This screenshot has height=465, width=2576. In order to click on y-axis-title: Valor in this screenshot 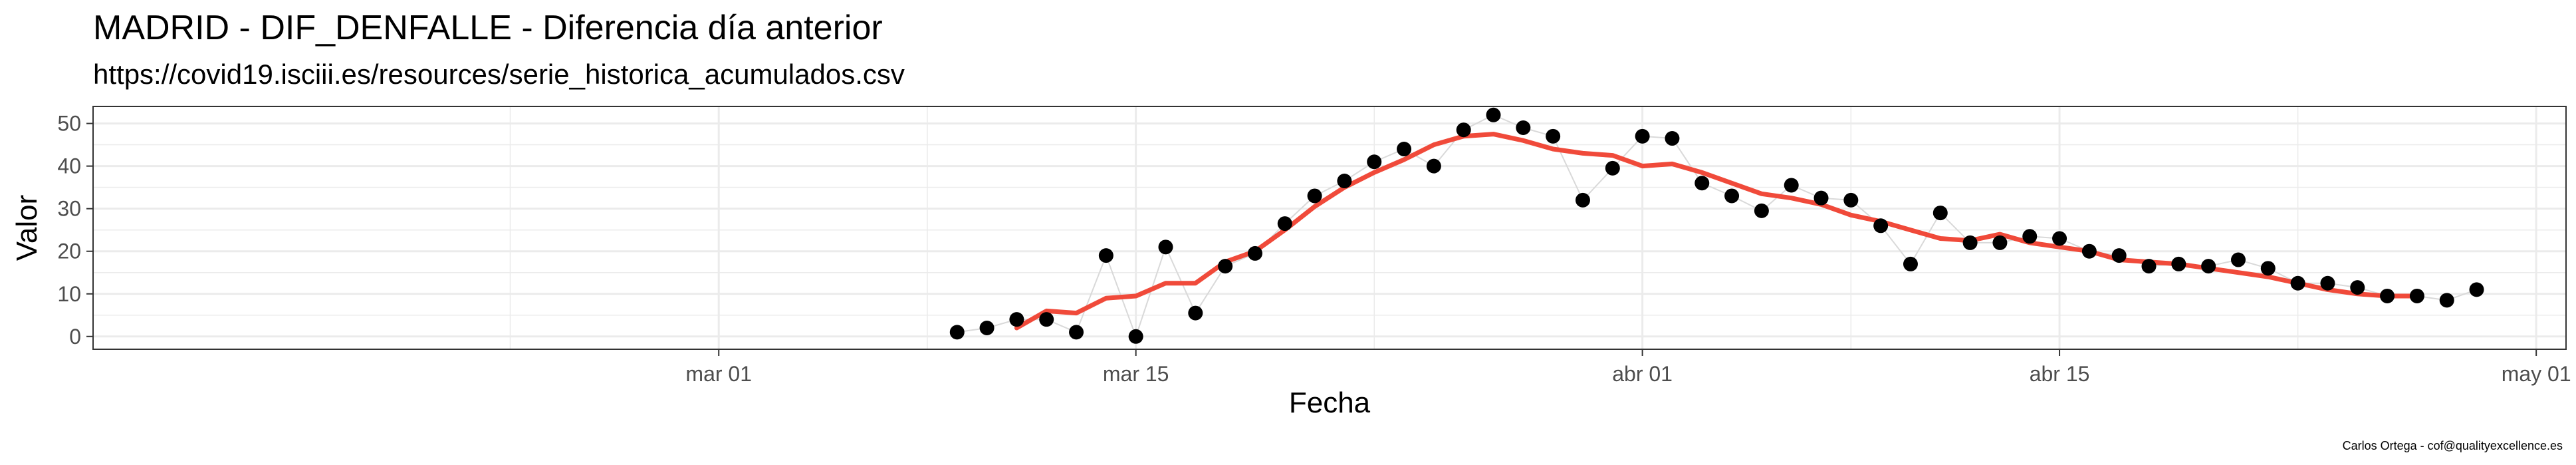, I will do `click(27, 228)`.